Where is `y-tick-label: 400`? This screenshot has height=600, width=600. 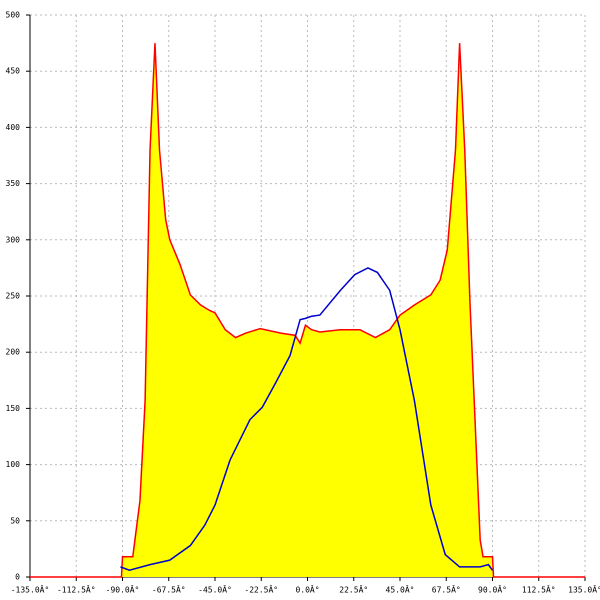
y-tick-label: 400 is located at coordinates (13, 127).